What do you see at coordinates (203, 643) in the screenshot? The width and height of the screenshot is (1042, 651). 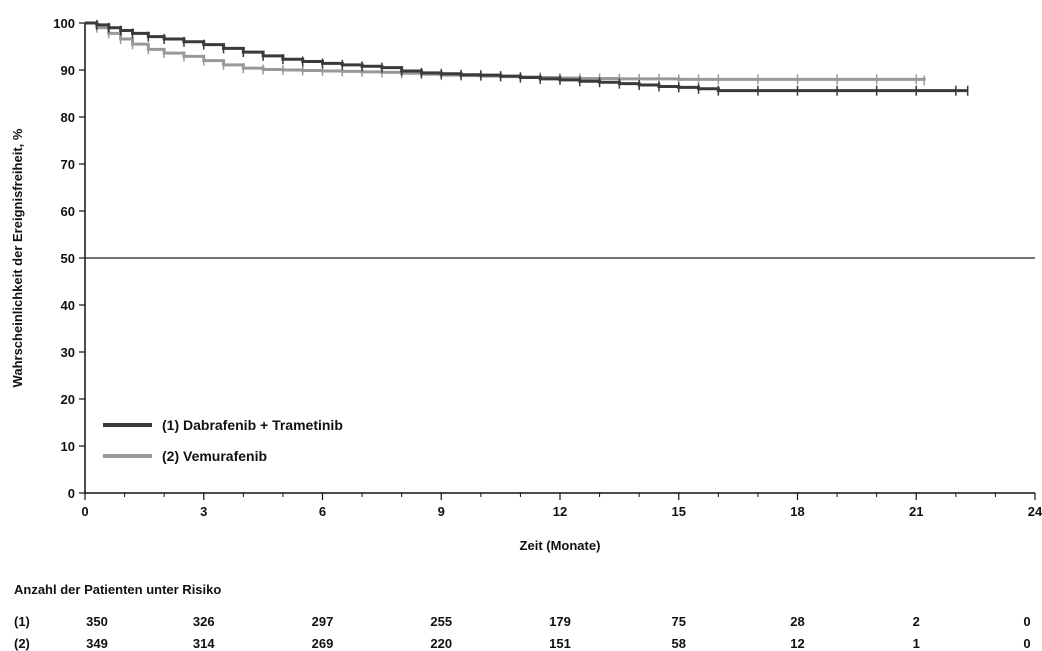 I see `risk-value: 314` at bounding box center [203, 643].